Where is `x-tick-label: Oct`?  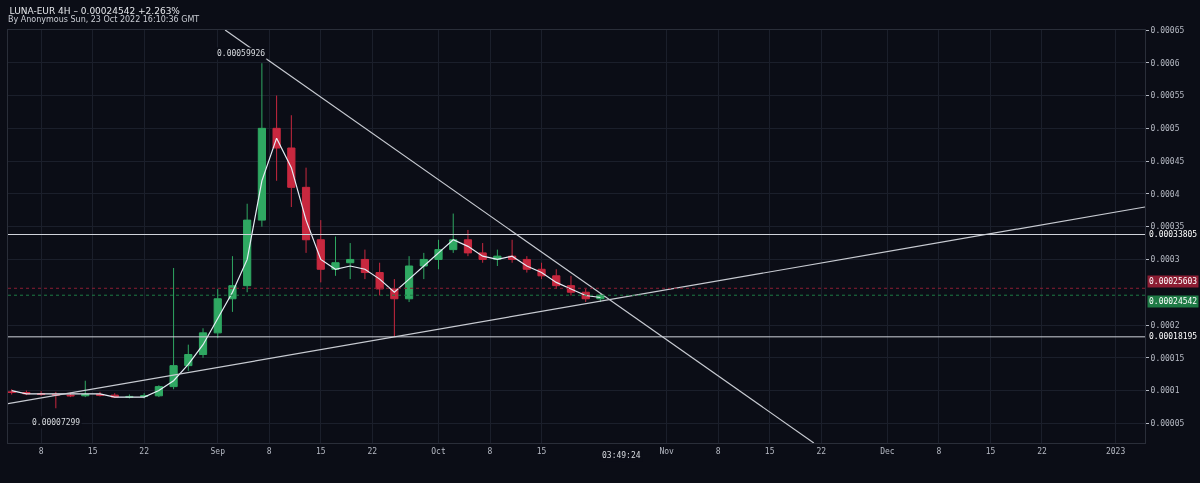
x-tick-label: Oct is located at coordinates (438, 451).